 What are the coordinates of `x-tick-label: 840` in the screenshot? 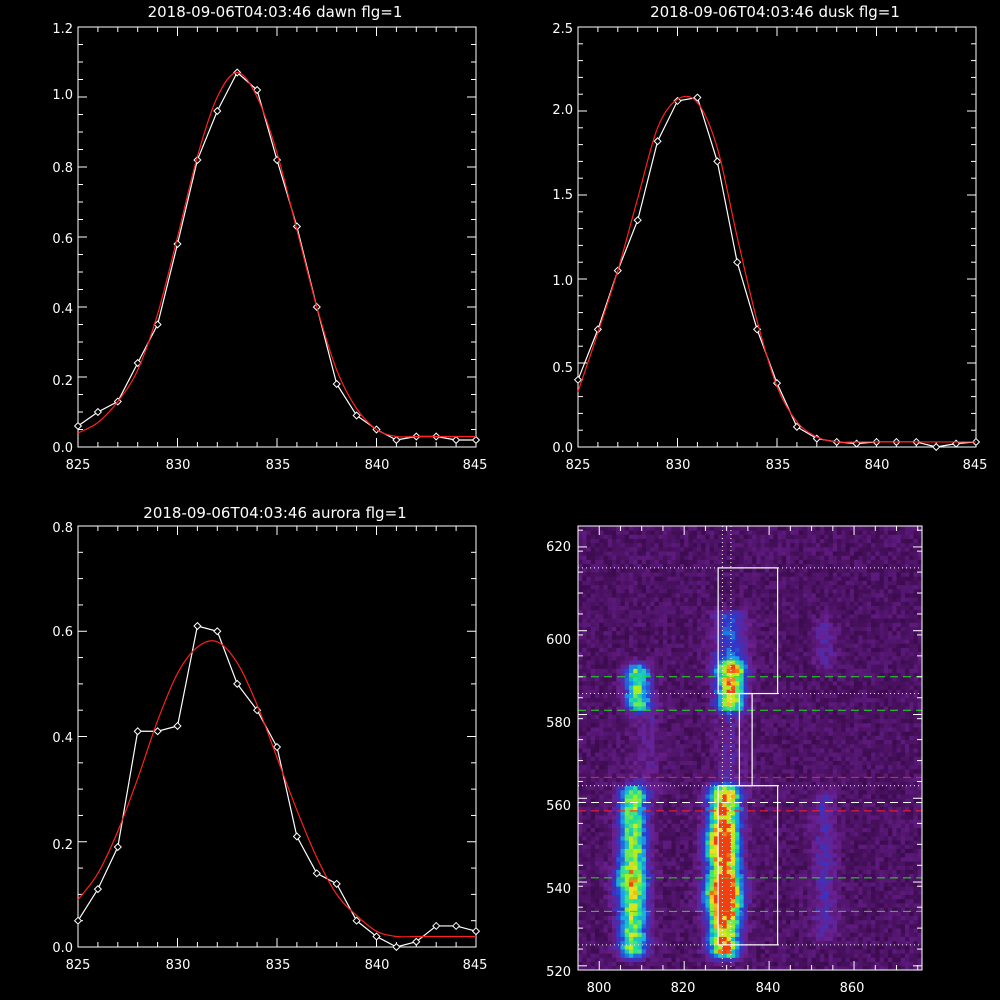 It's located at (377, 965).